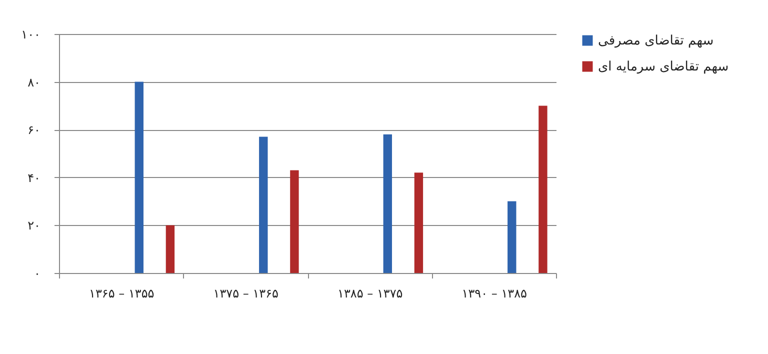 This screenshot has width=768, height=354. What do you see at coordinates (34, 225) in the screenshot?
I see `y-tick-label: ۲۰` at bounding box center [34, 225].